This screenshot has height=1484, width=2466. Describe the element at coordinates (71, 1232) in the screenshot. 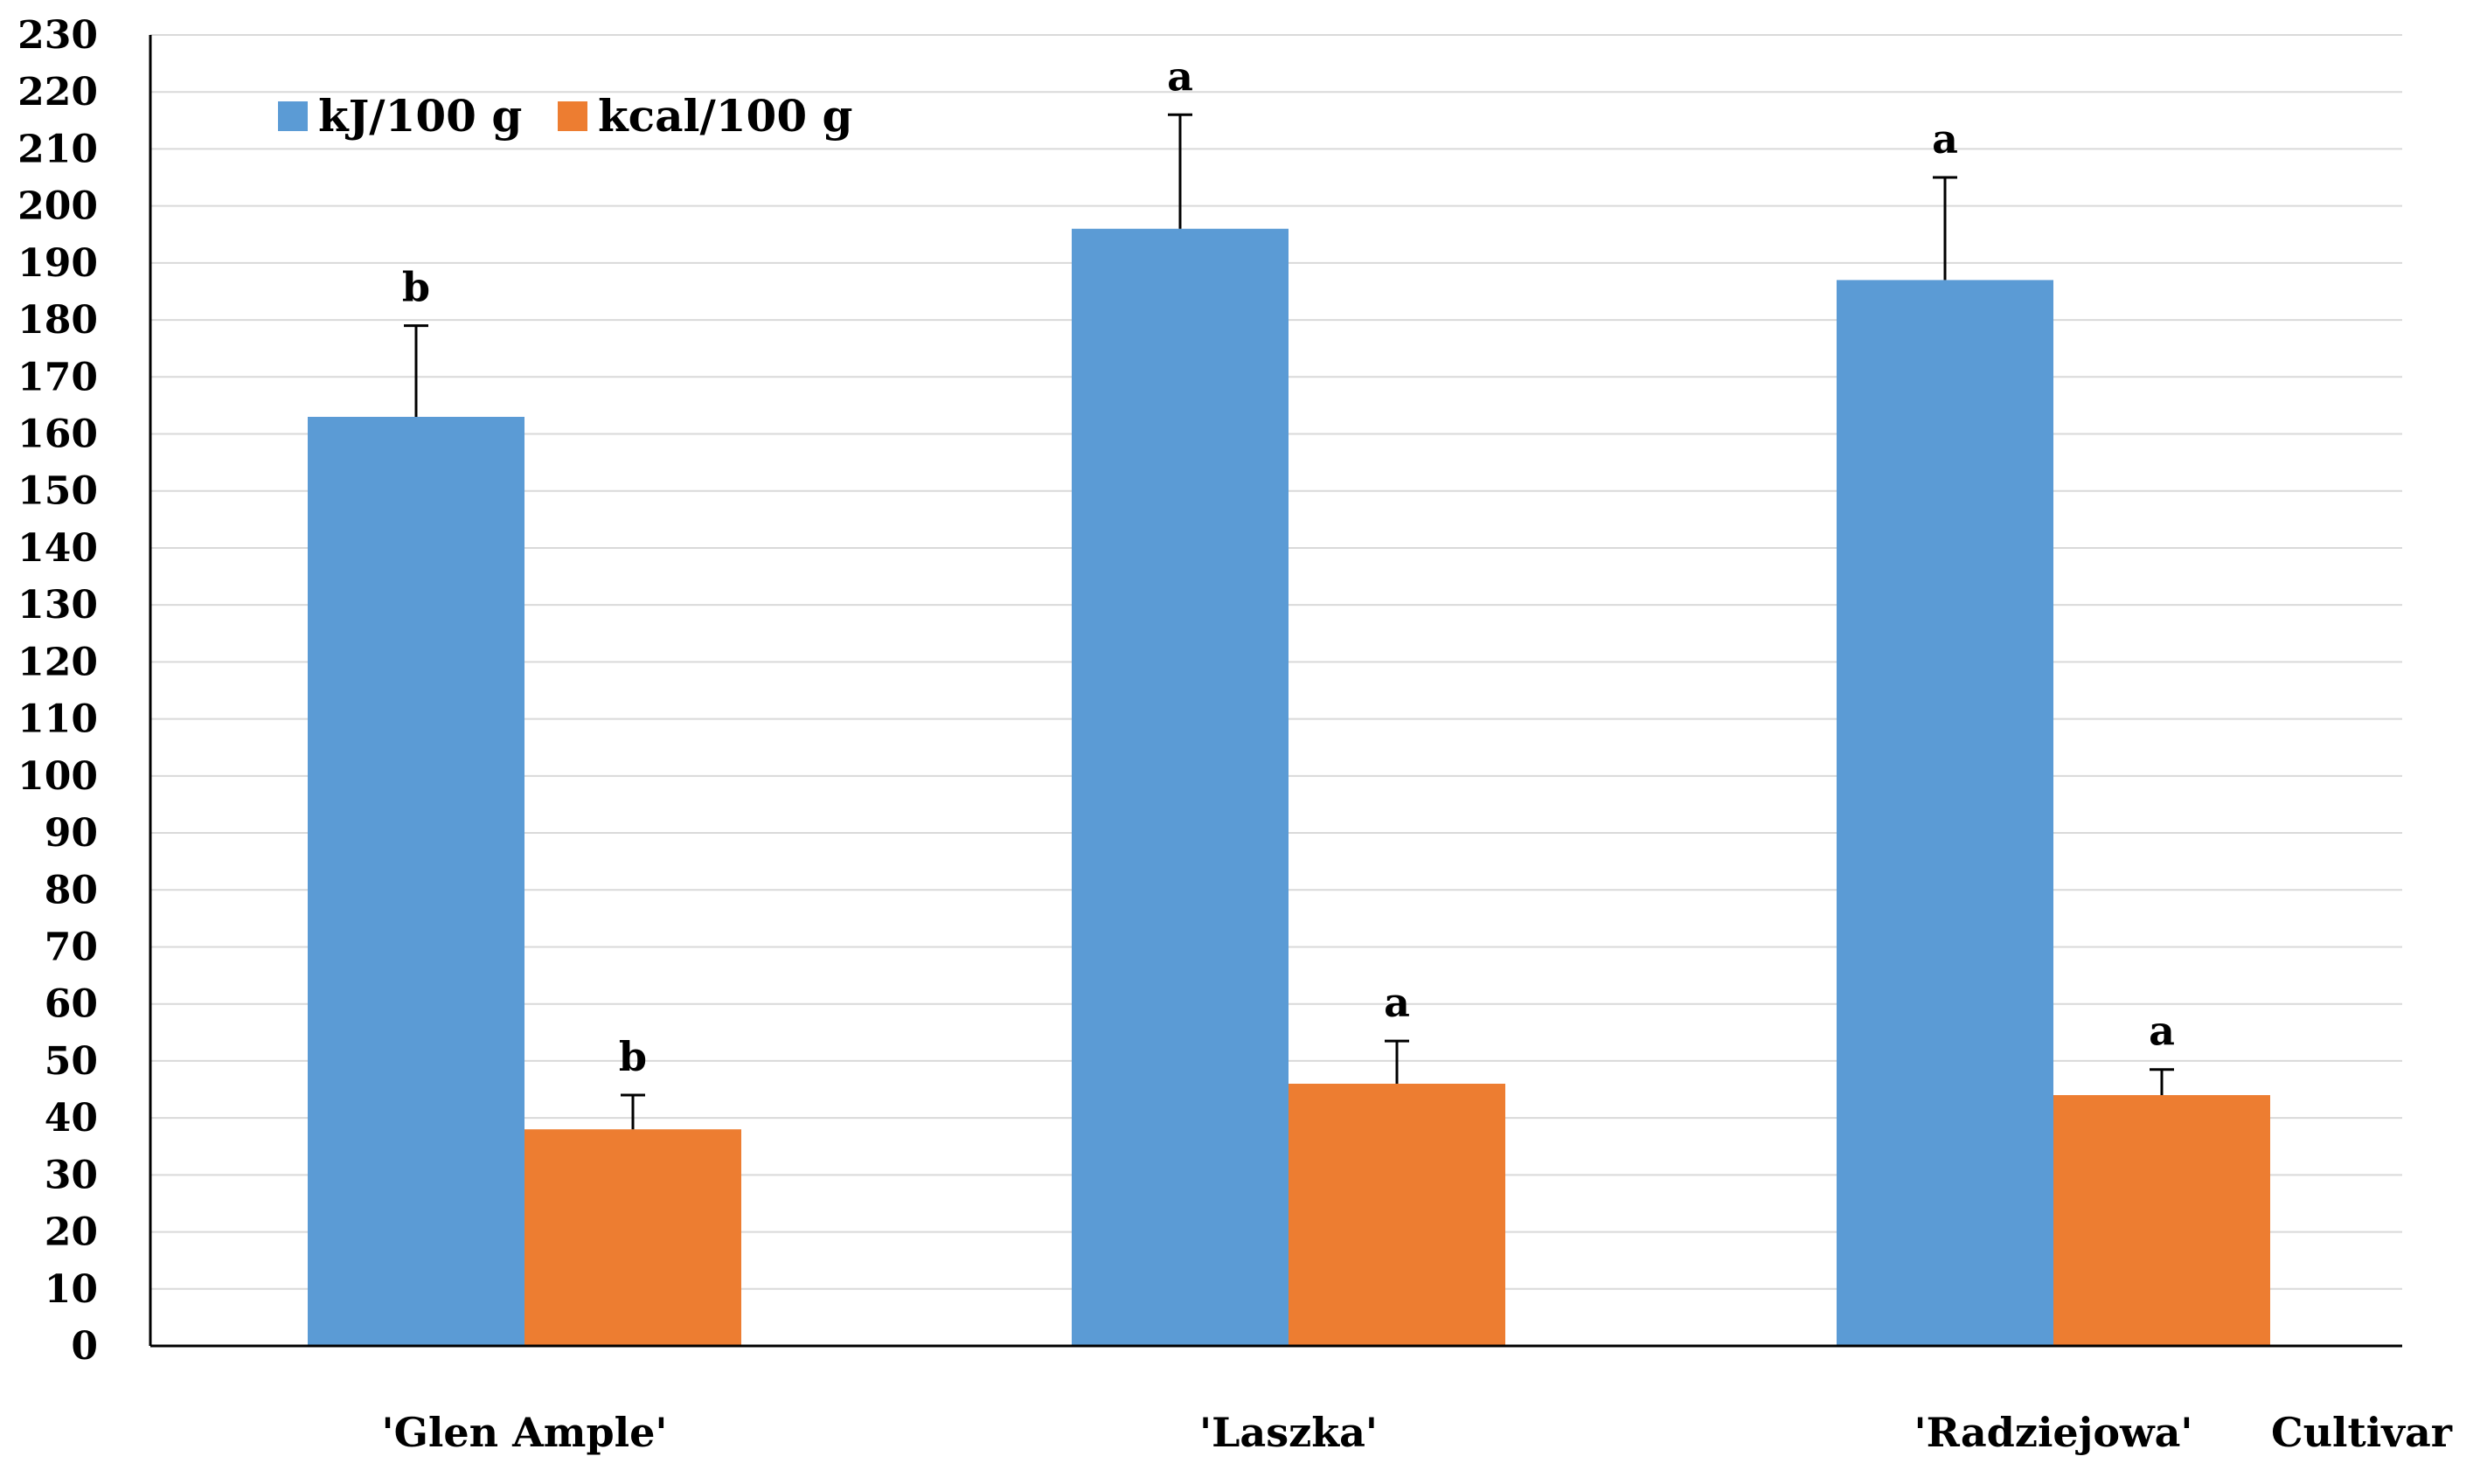

I see `y-tick-label: 20` at that location.